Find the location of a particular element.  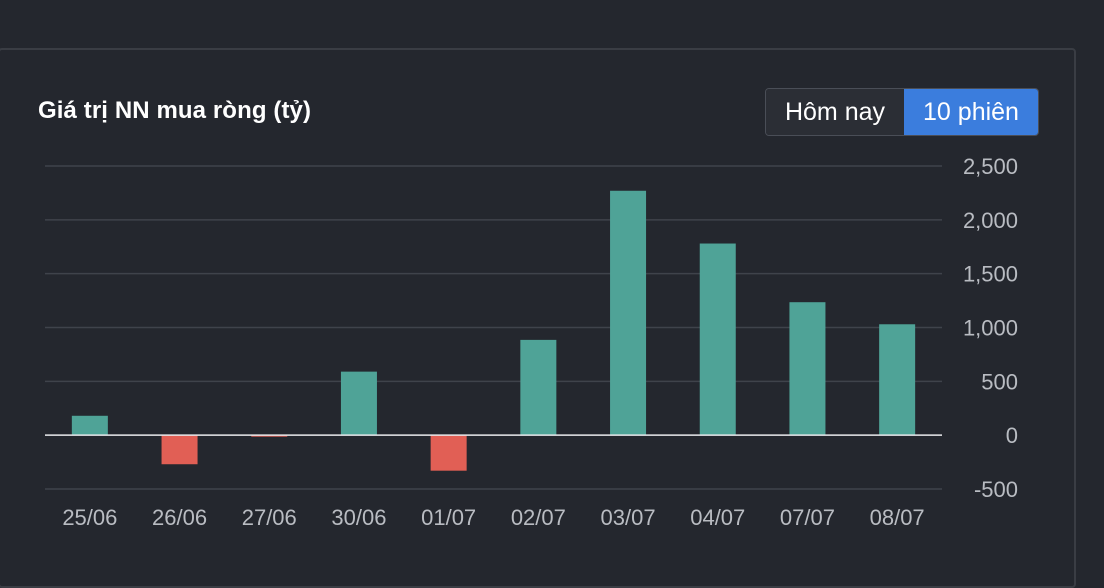

x-tick-label: 07/07 is located at coordinates (807, 517).